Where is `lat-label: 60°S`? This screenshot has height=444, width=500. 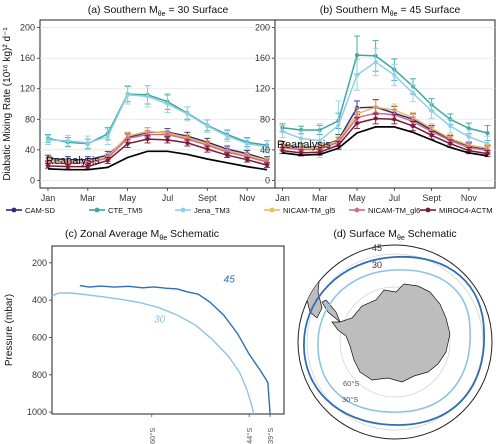 lat-label: 60°S is located at coordinates (152, 436).